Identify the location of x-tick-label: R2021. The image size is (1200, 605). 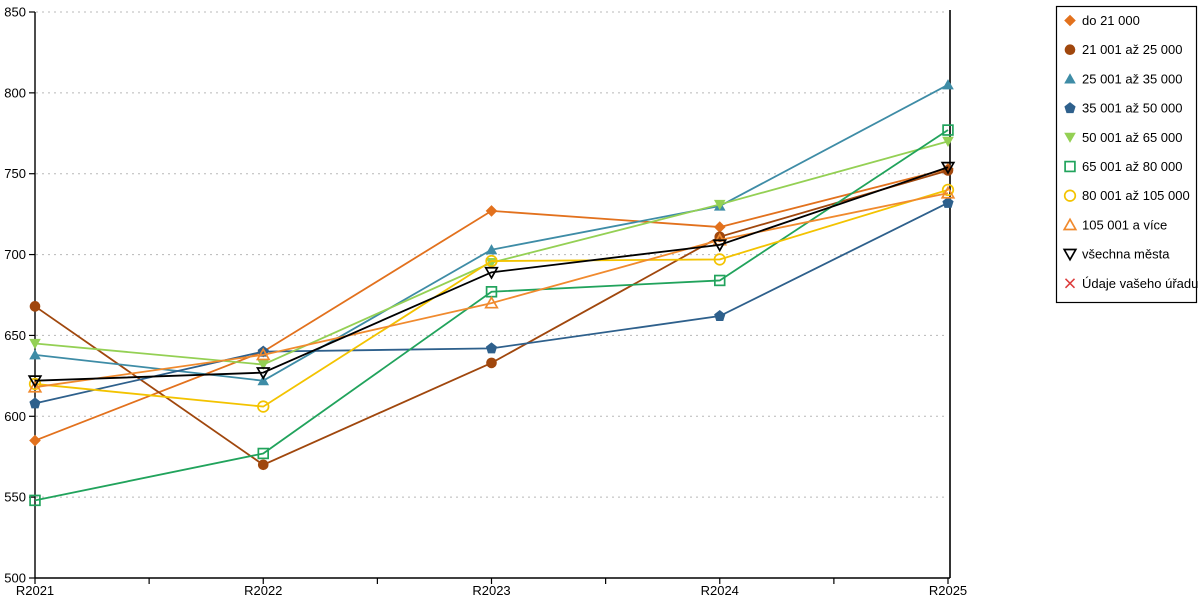
(35, 590).